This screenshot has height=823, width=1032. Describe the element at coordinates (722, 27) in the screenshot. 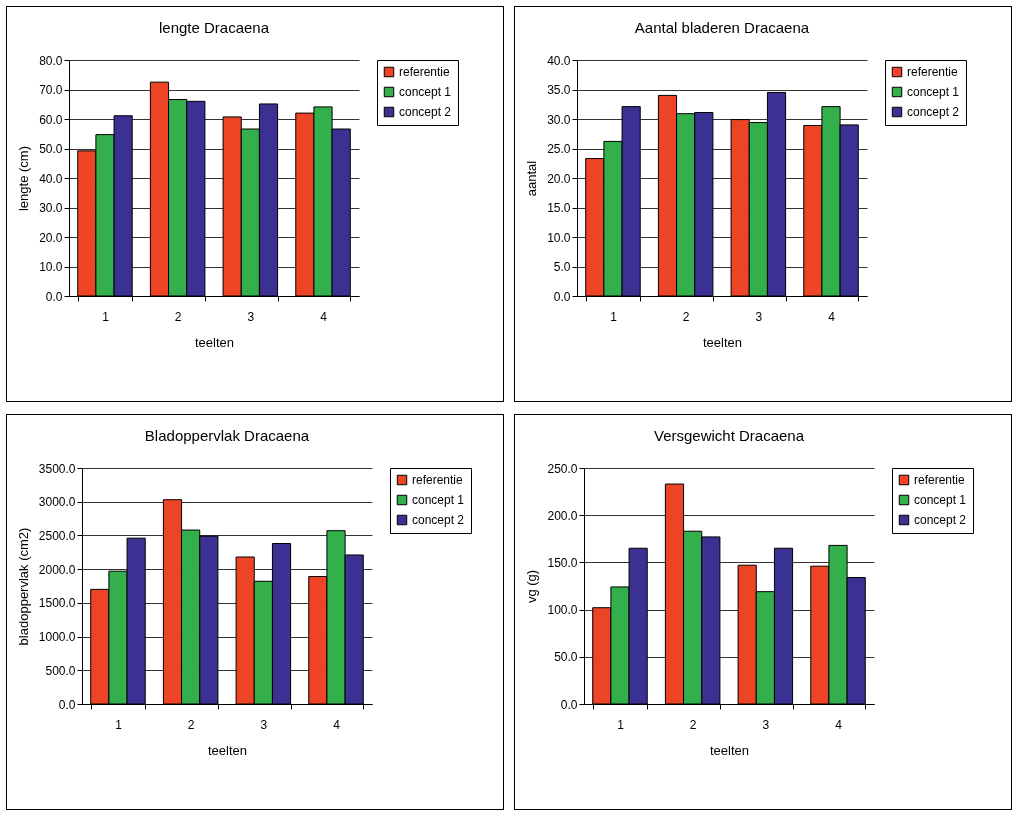

I see `chart-title: Aantal bladeren Dracaena` at that location.